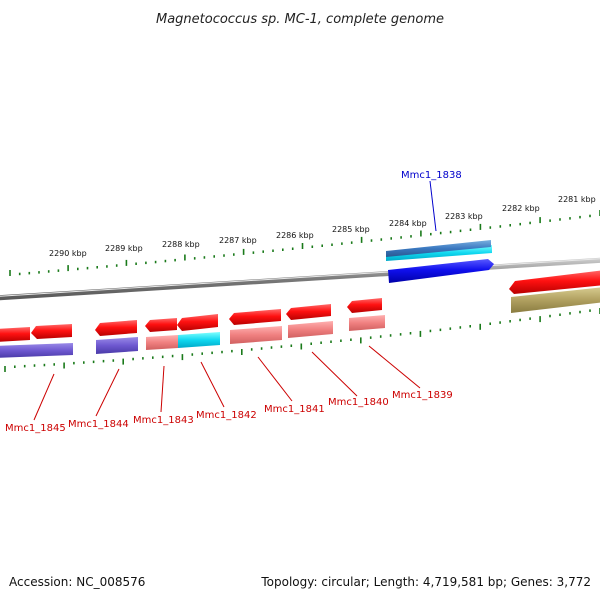  I want to click on gene-mmc1-1838-cds-steel, so click(438, 248).